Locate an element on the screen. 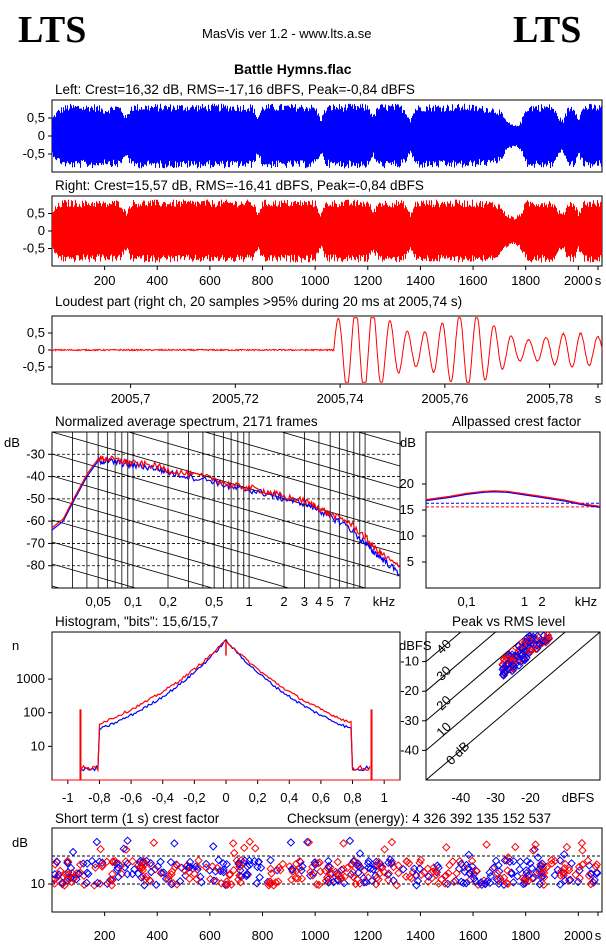 The width and height of the screenshot is (606, 946). histogram-x-tick-label: 0,2 is located at coordinates (258, 797).